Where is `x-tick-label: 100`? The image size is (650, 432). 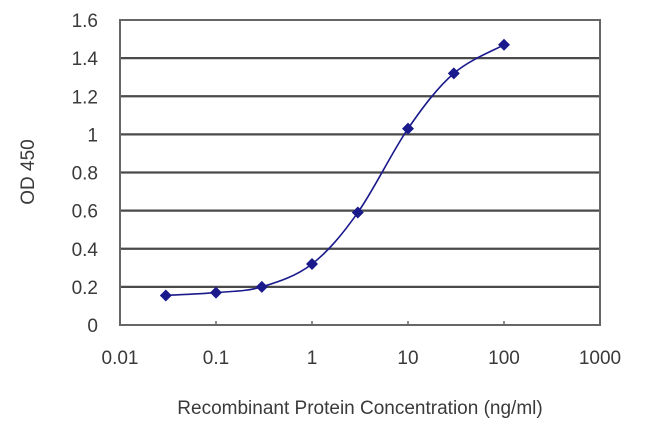
x-tick-label: 100 is located at coordinates (504, 358).